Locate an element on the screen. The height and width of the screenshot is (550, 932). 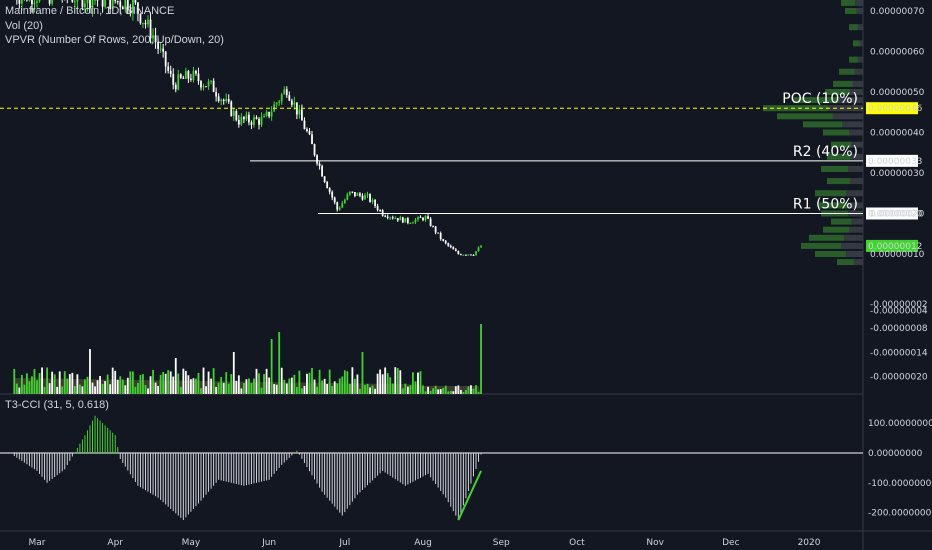
cci-tick-label: 100.00000000 is located at coordinates (900, 424).